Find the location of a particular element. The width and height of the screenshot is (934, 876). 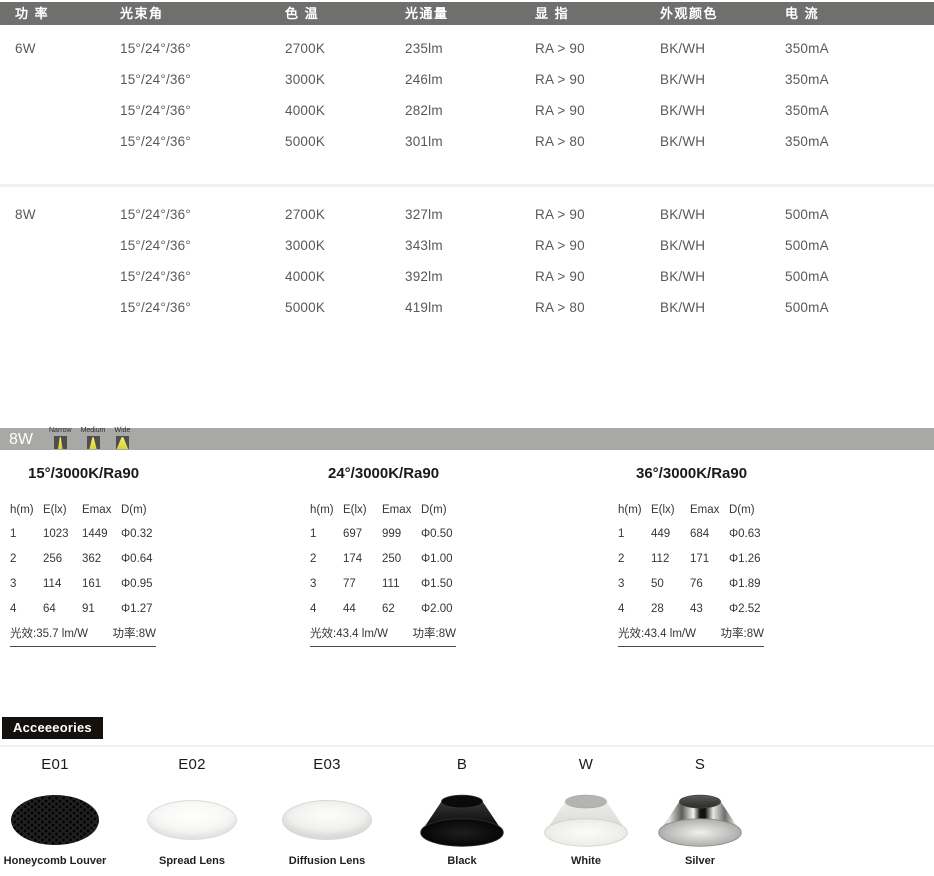

spec-header-cri: 显 指 is located at coordinates (552, 13).